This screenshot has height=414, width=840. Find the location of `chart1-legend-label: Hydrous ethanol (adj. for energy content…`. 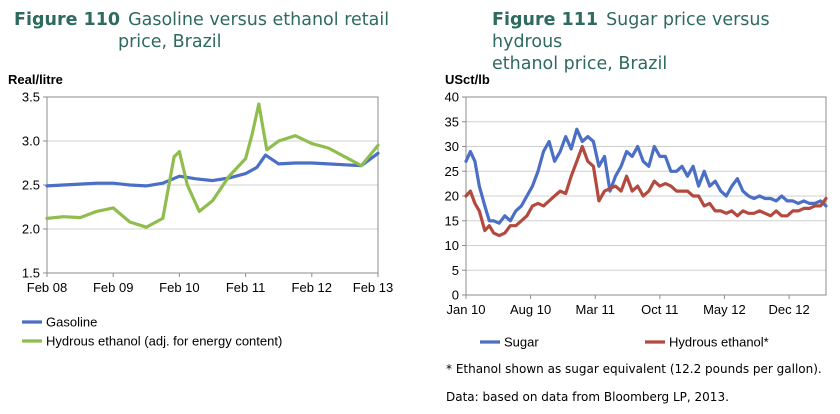

chart1-legend-label: Hydrous ethanol (adj. for energy content… is located at coordinates (164, 341).